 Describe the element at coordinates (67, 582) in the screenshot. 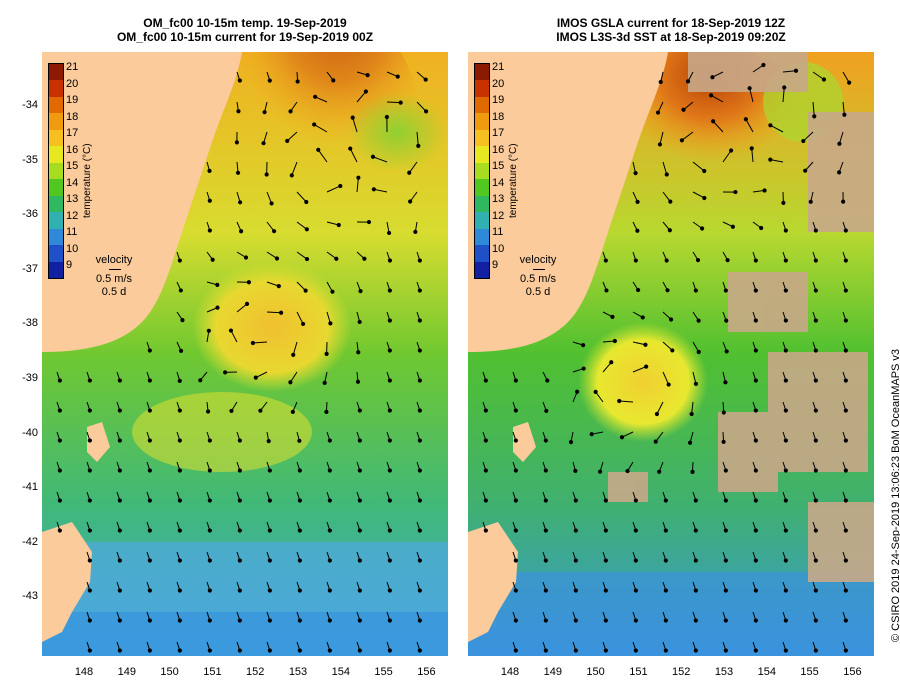

I see `tasmania-land` at that location.